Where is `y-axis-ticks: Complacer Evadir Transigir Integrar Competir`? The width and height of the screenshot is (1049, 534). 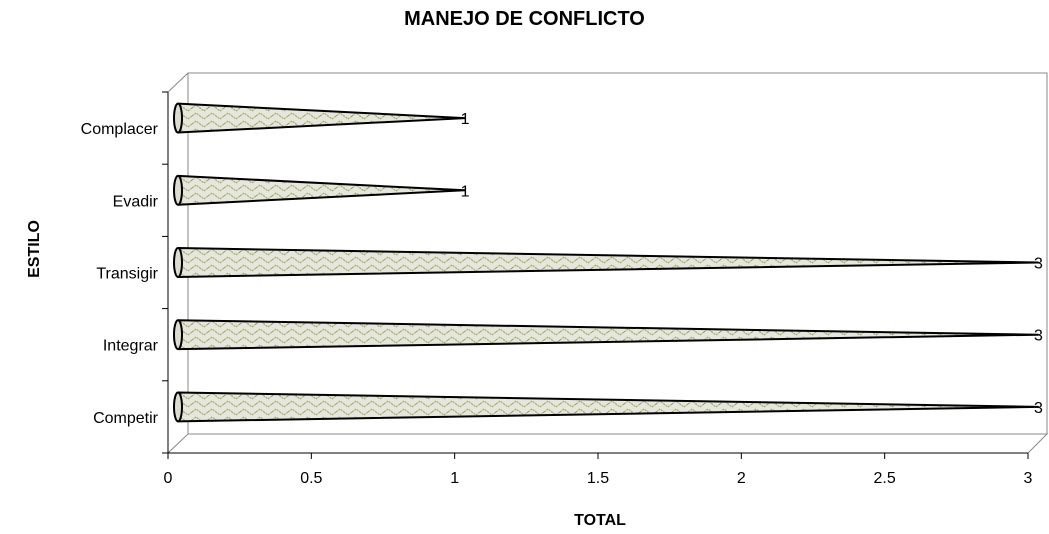 y-axis-ticks: Complacer Evadir Transigir Integrar Competir is located at coordinates (124, 272).